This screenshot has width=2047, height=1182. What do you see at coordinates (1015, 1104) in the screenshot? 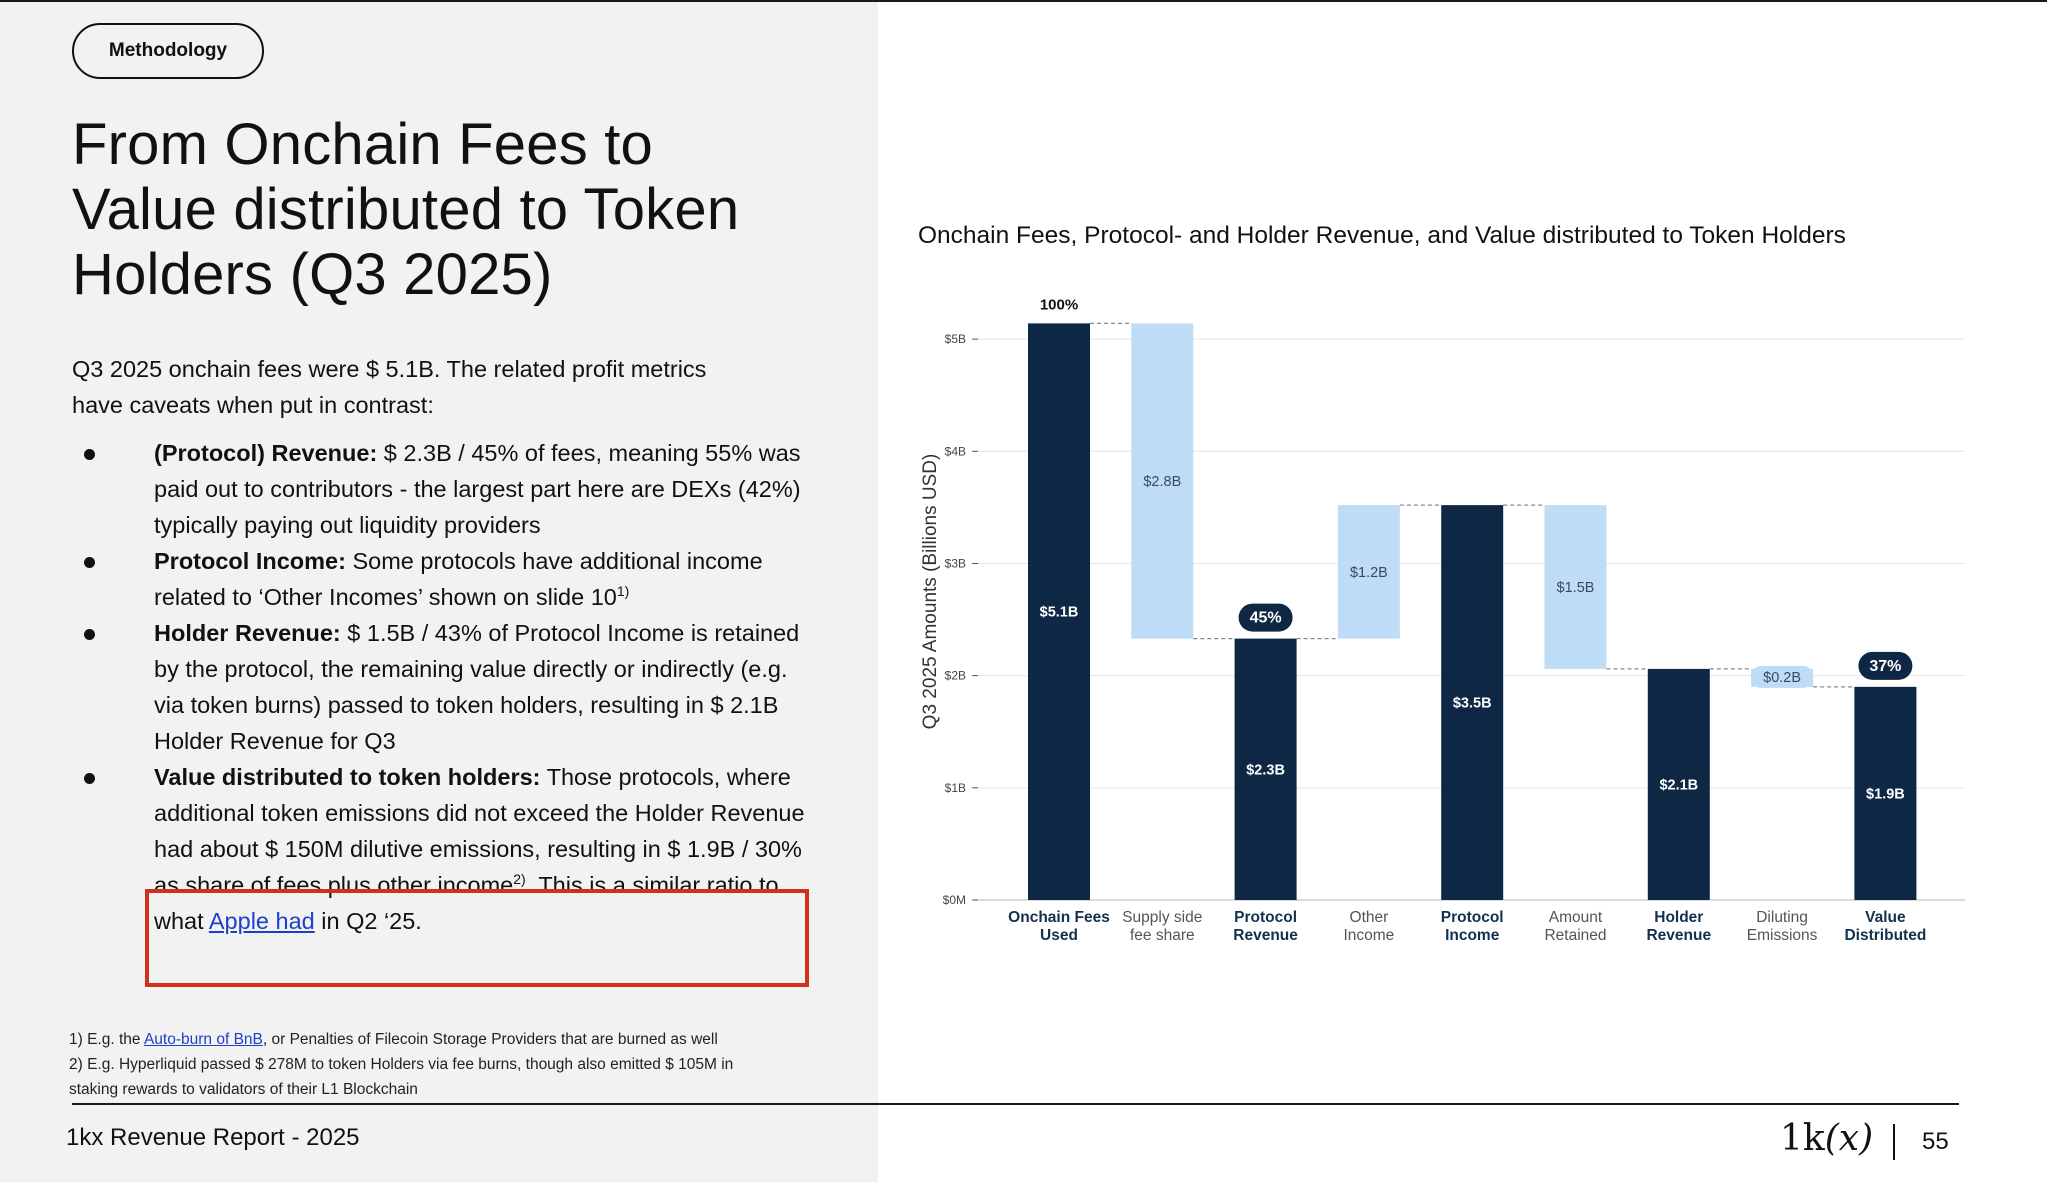
I see `footer-rule` at bounding box center [1015, 1104].